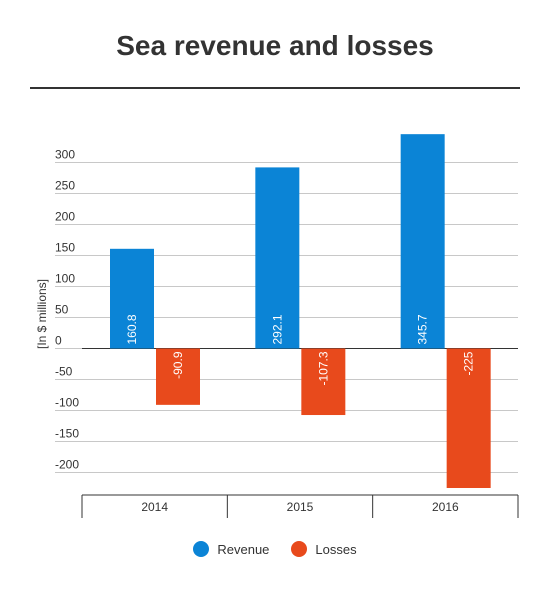 This screenshot has width=550, height=593. I want to click on bar-losses-2016, so click(468, 418).